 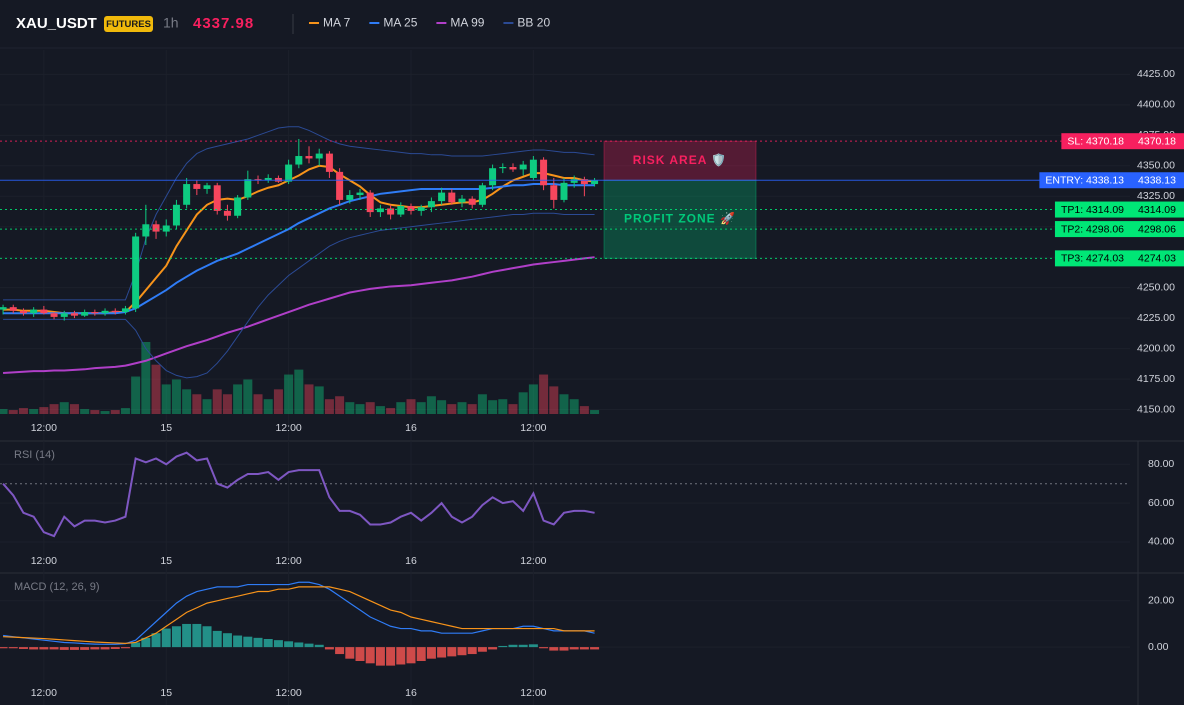 What do you see at coordinates (1156, 105) in the screenshot?
I see `y-tick-label: 4400.00` at bounding box center [1156, 105].